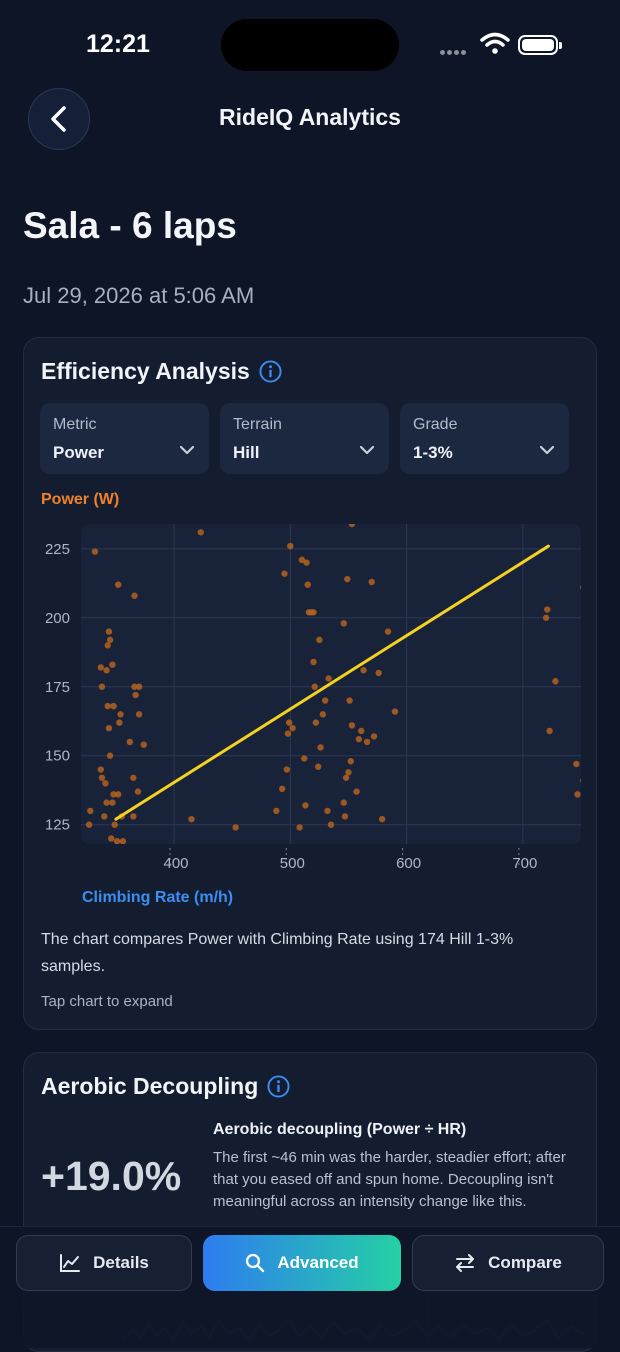 The width and height of the screenshot is (620, 1352). What do you see at coordinates (292, 863) in the screenshot?
I see `x-tick-label: 500` at bounding box center [292, 863].